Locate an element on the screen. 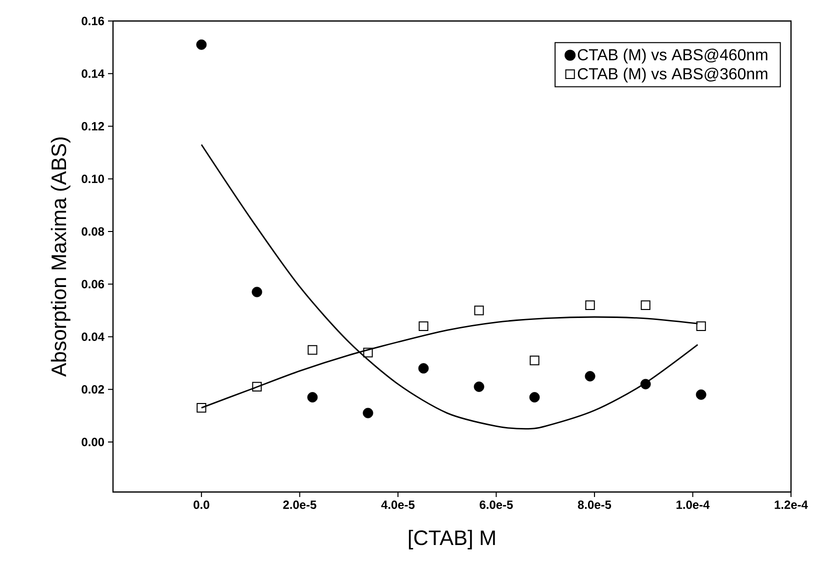 This screenshot has width=816, height=582. y-axis-title: Absorption Maxima (ABS) is located at coordinates (60, 257).